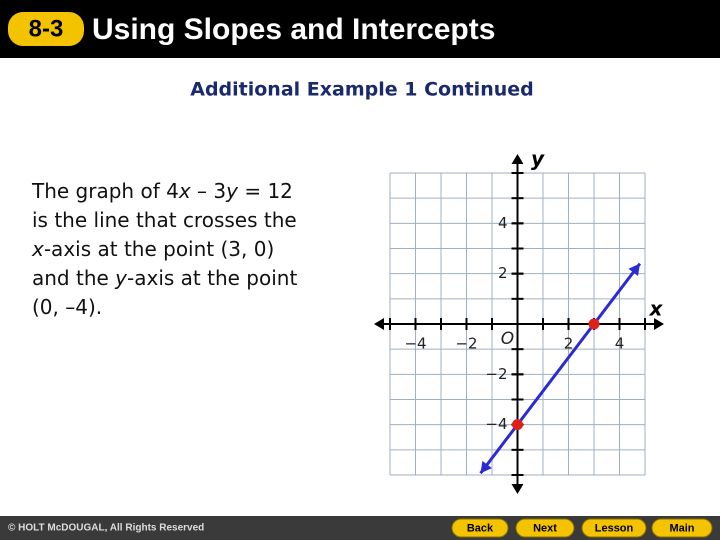 Image resolution: width=720 pixels, height=540 pixels. I want to click on copyright: © HOLT McDOUGAL, All Rights Reserved, so click(106, 528).